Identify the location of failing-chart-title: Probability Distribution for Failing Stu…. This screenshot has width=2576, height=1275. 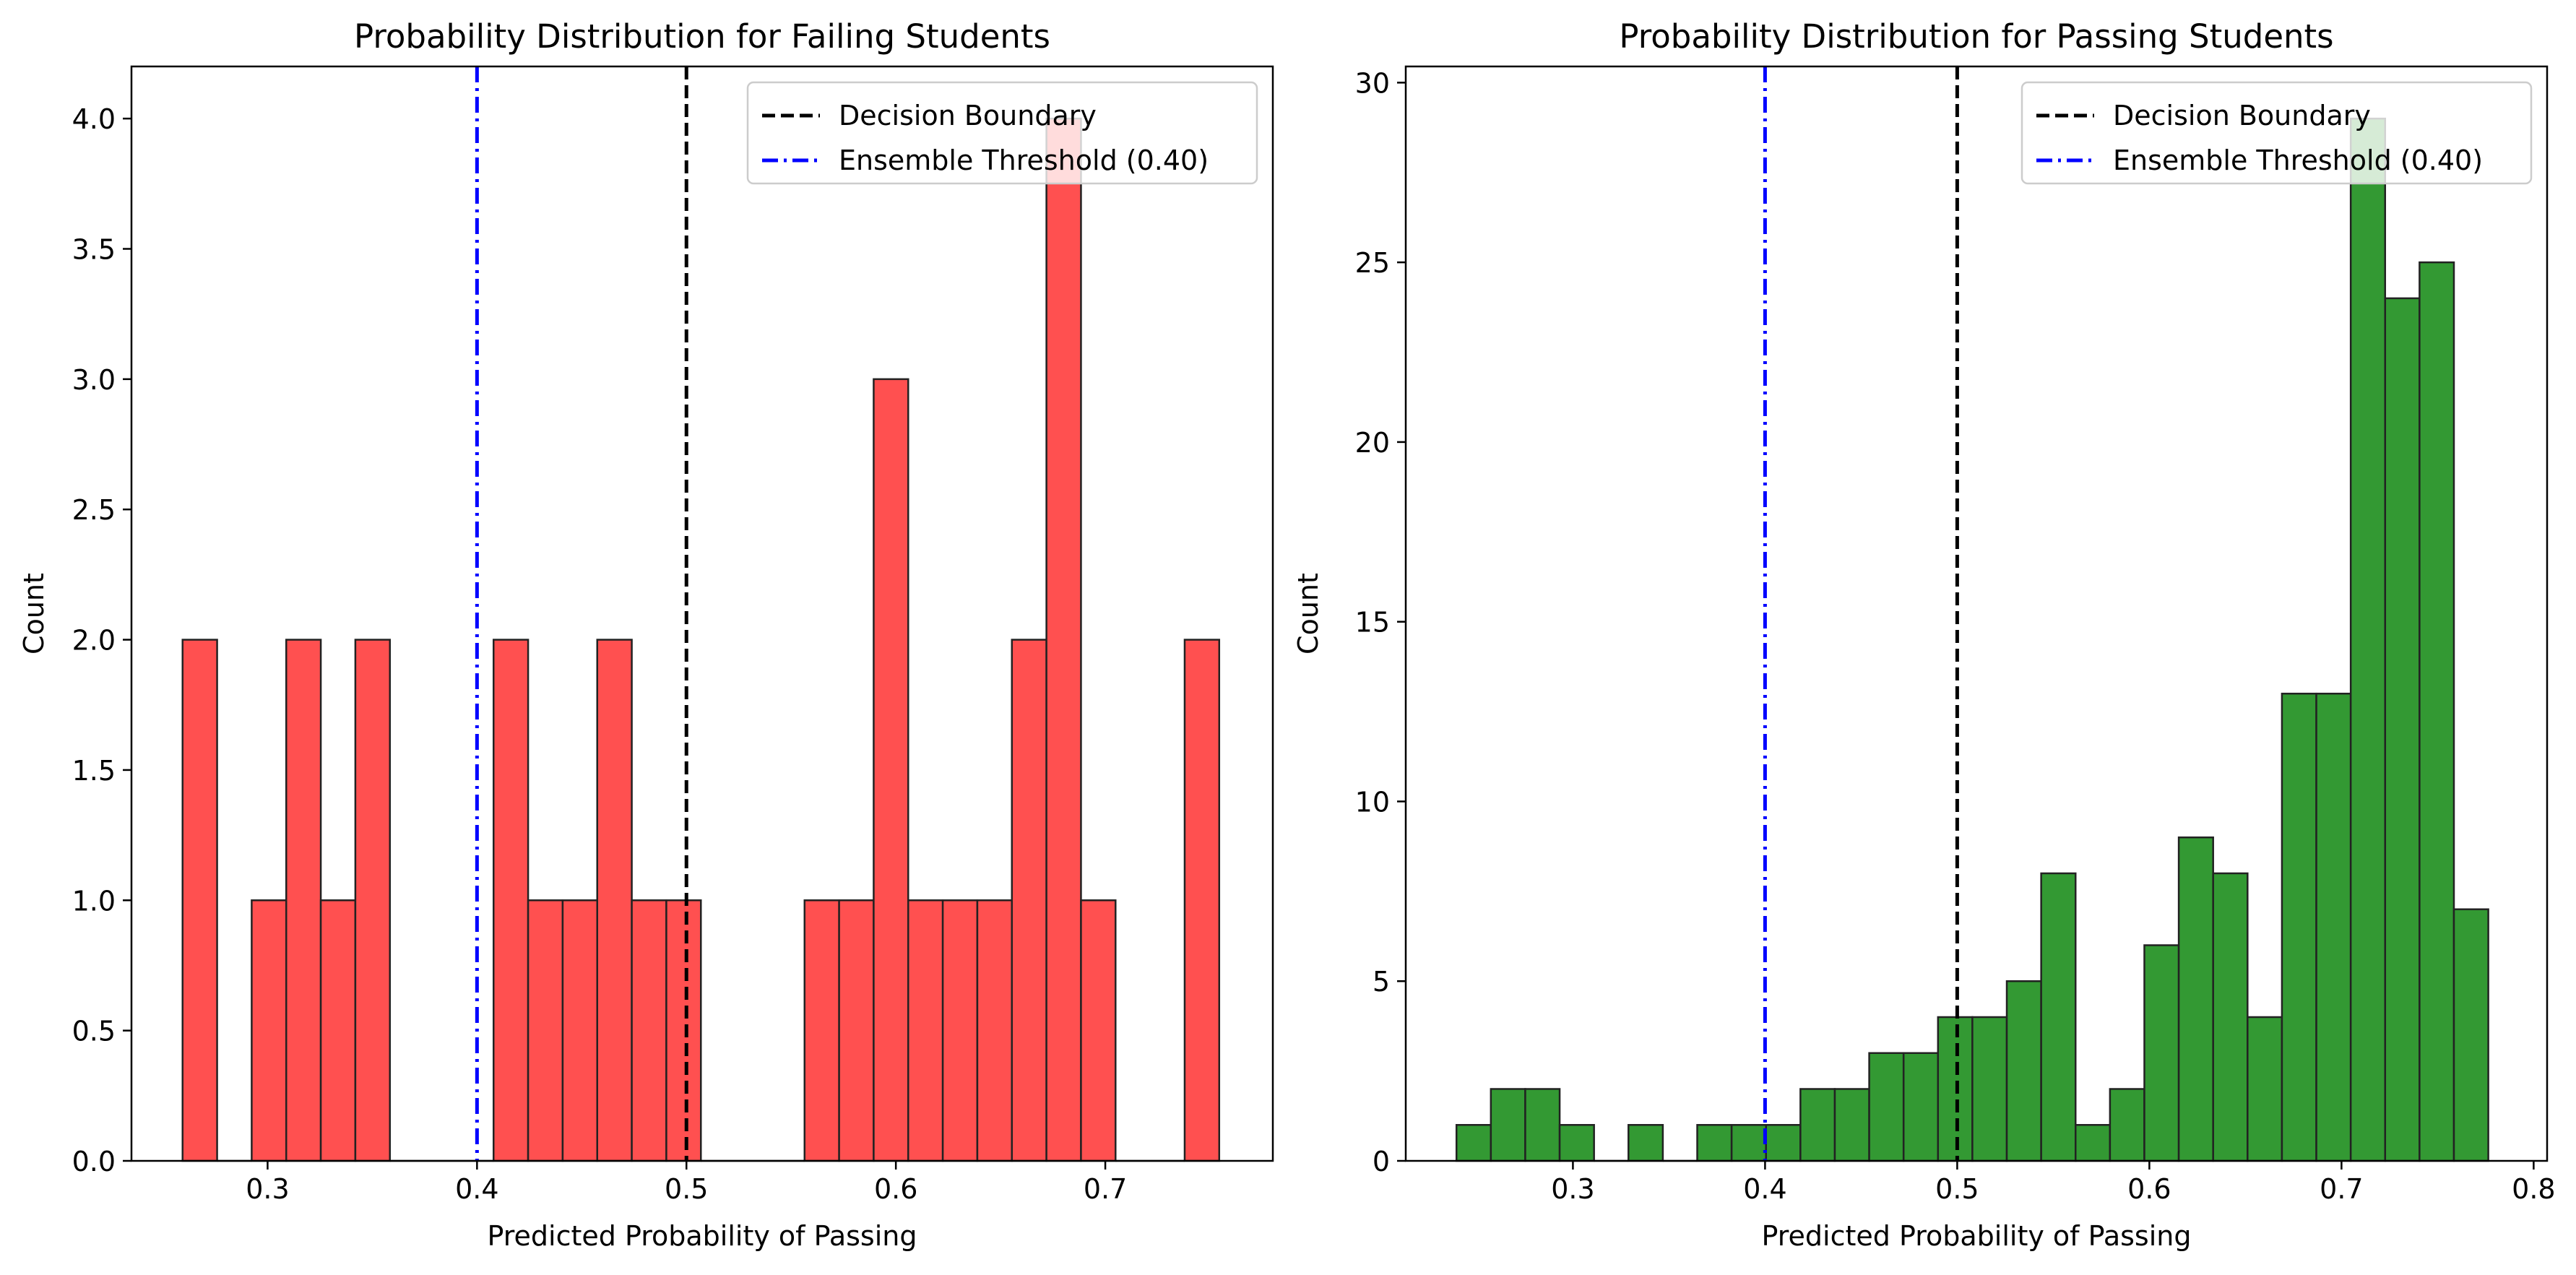
(702, 36).